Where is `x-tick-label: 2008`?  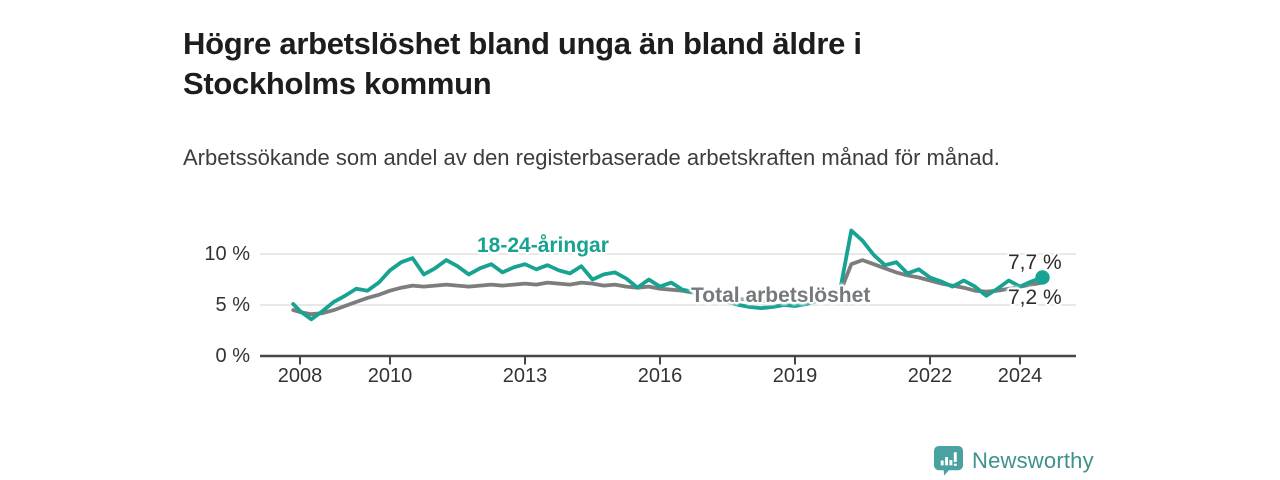 x-tick-label: 2008 is located at coordinates (300, 376).